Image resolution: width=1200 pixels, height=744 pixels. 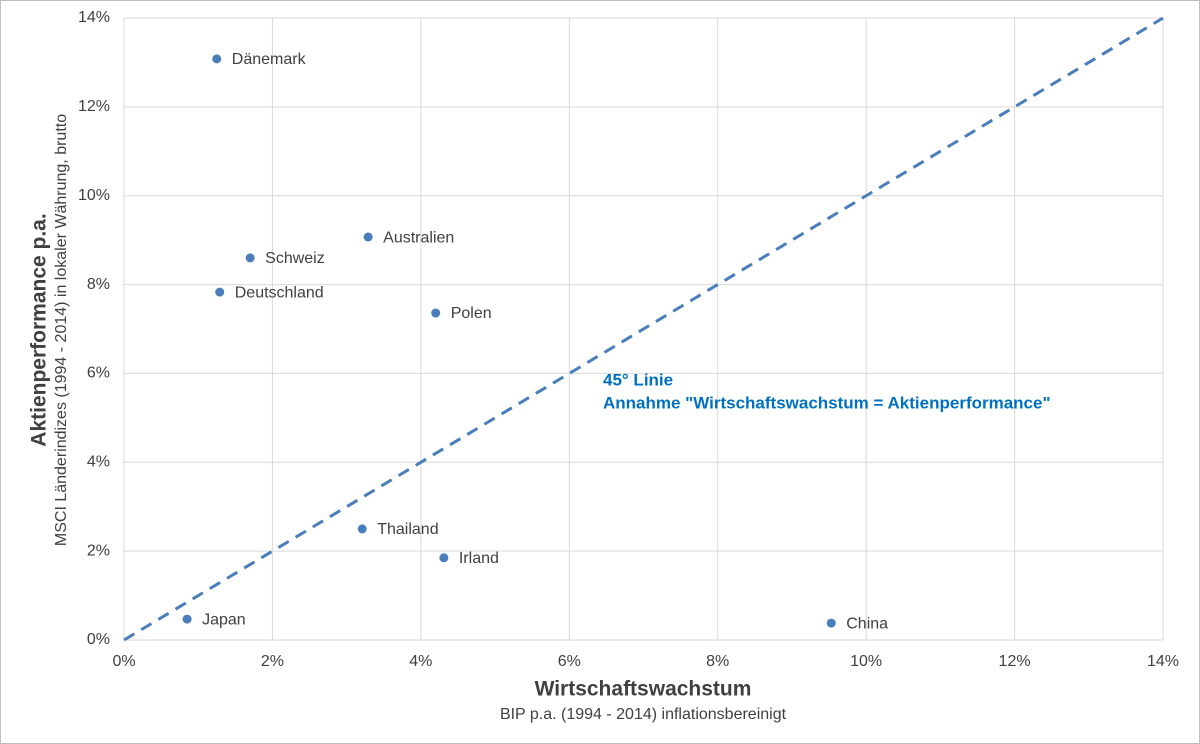 I want to click on point-label: Dänemark, so click(x=269, y=59).